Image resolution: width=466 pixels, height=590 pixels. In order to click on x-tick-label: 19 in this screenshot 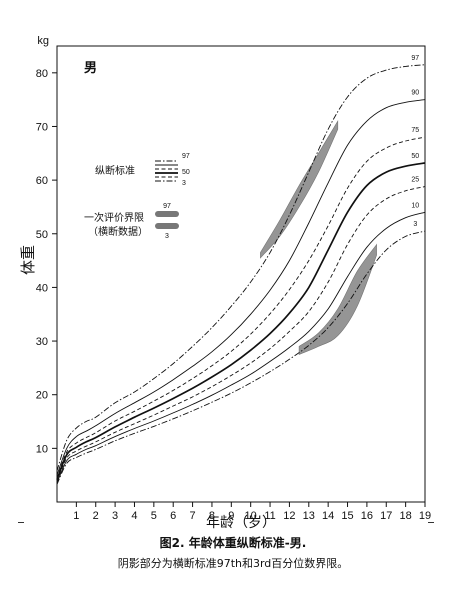, I will do `click(425, 516)`.